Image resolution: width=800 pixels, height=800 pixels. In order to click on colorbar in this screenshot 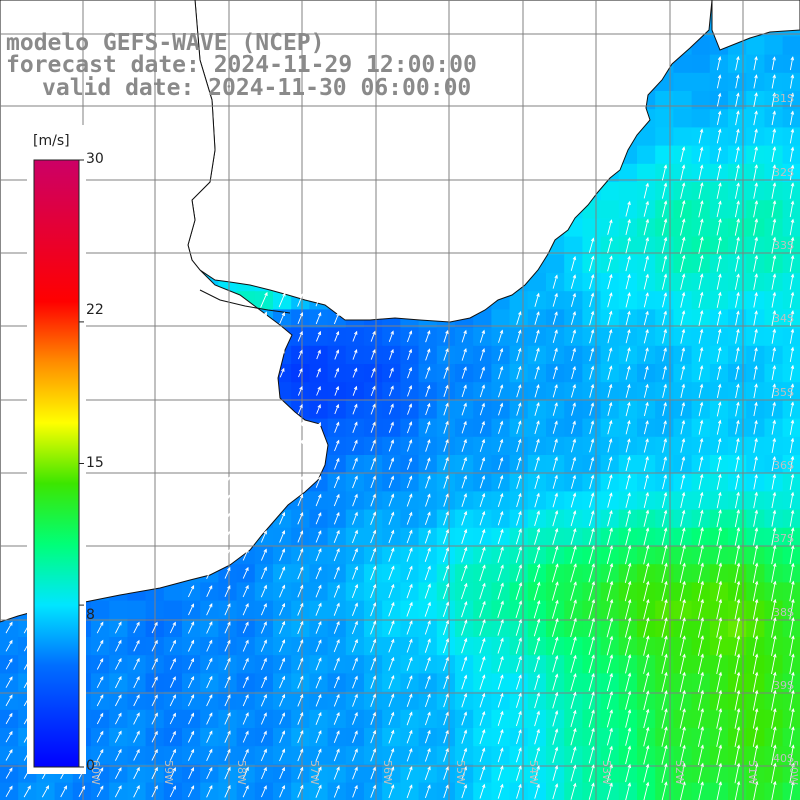, I will do `click(56, 449)`.